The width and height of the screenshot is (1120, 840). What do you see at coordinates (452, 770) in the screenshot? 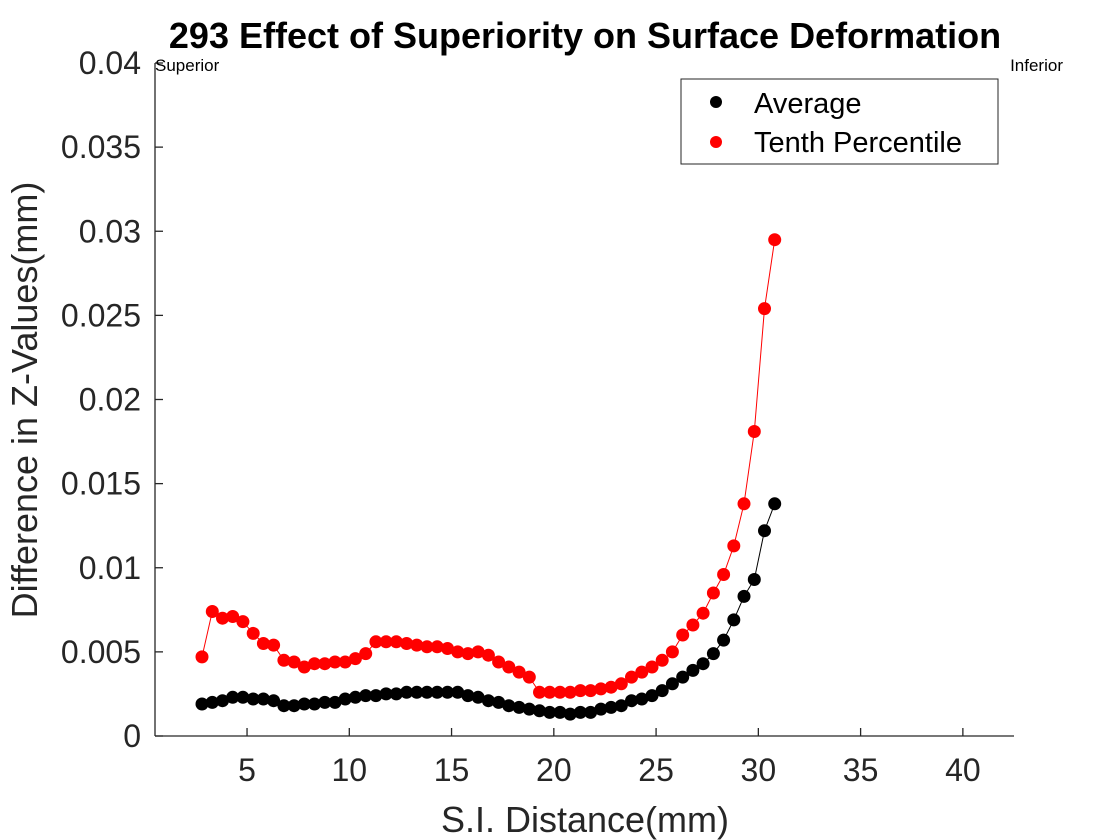
I see `x-tick-label: 15` at bounding box center [452, 770].